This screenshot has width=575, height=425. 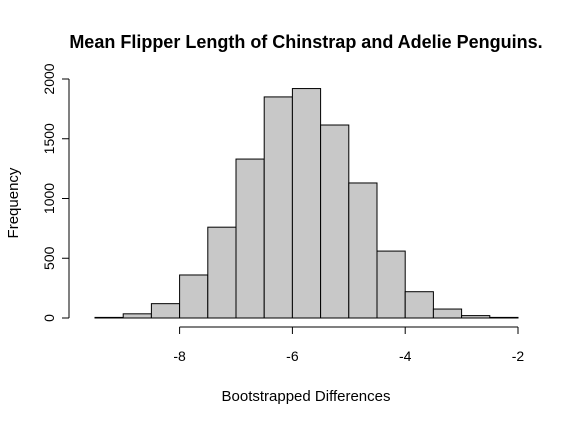 I want to click on y-tick-label: 0, so click(x=49, y=318).